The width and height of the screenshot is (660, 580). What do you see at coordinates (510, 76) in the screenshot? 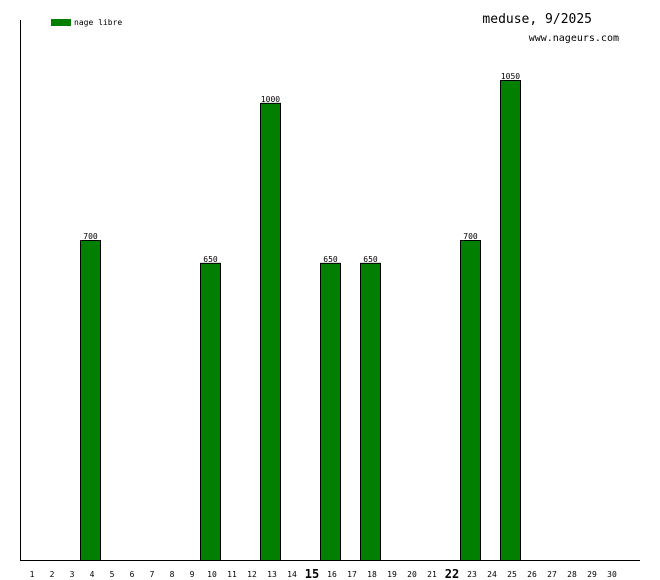
I see `bar-value-label: 1050` at bounding box center [510, 76].